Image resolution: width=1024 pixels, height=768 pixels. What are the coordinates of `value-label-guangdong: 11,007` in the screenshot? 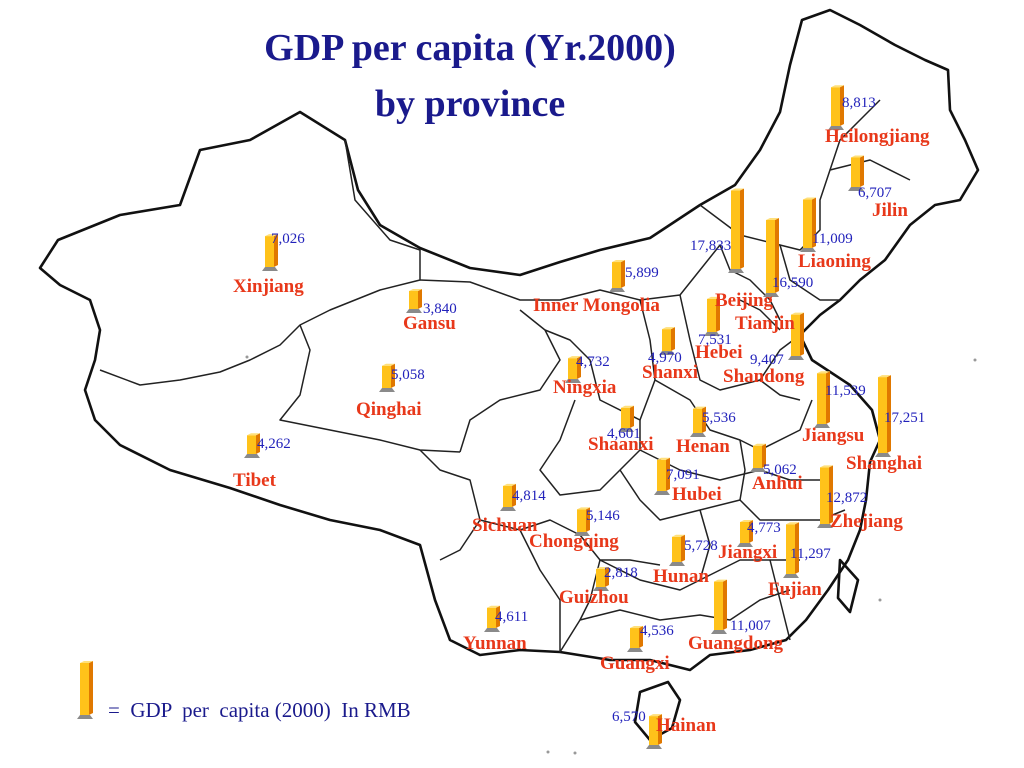 It's located at (750, 626).